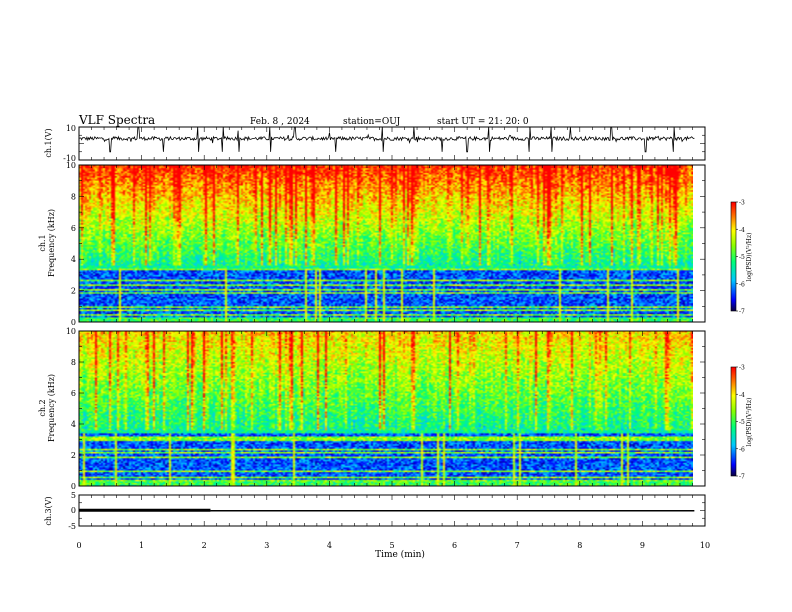 Image resolution: width=792 pixels, height=612 pixels. I want to click on figure-title: VLF Spectra, so click(116, 120).